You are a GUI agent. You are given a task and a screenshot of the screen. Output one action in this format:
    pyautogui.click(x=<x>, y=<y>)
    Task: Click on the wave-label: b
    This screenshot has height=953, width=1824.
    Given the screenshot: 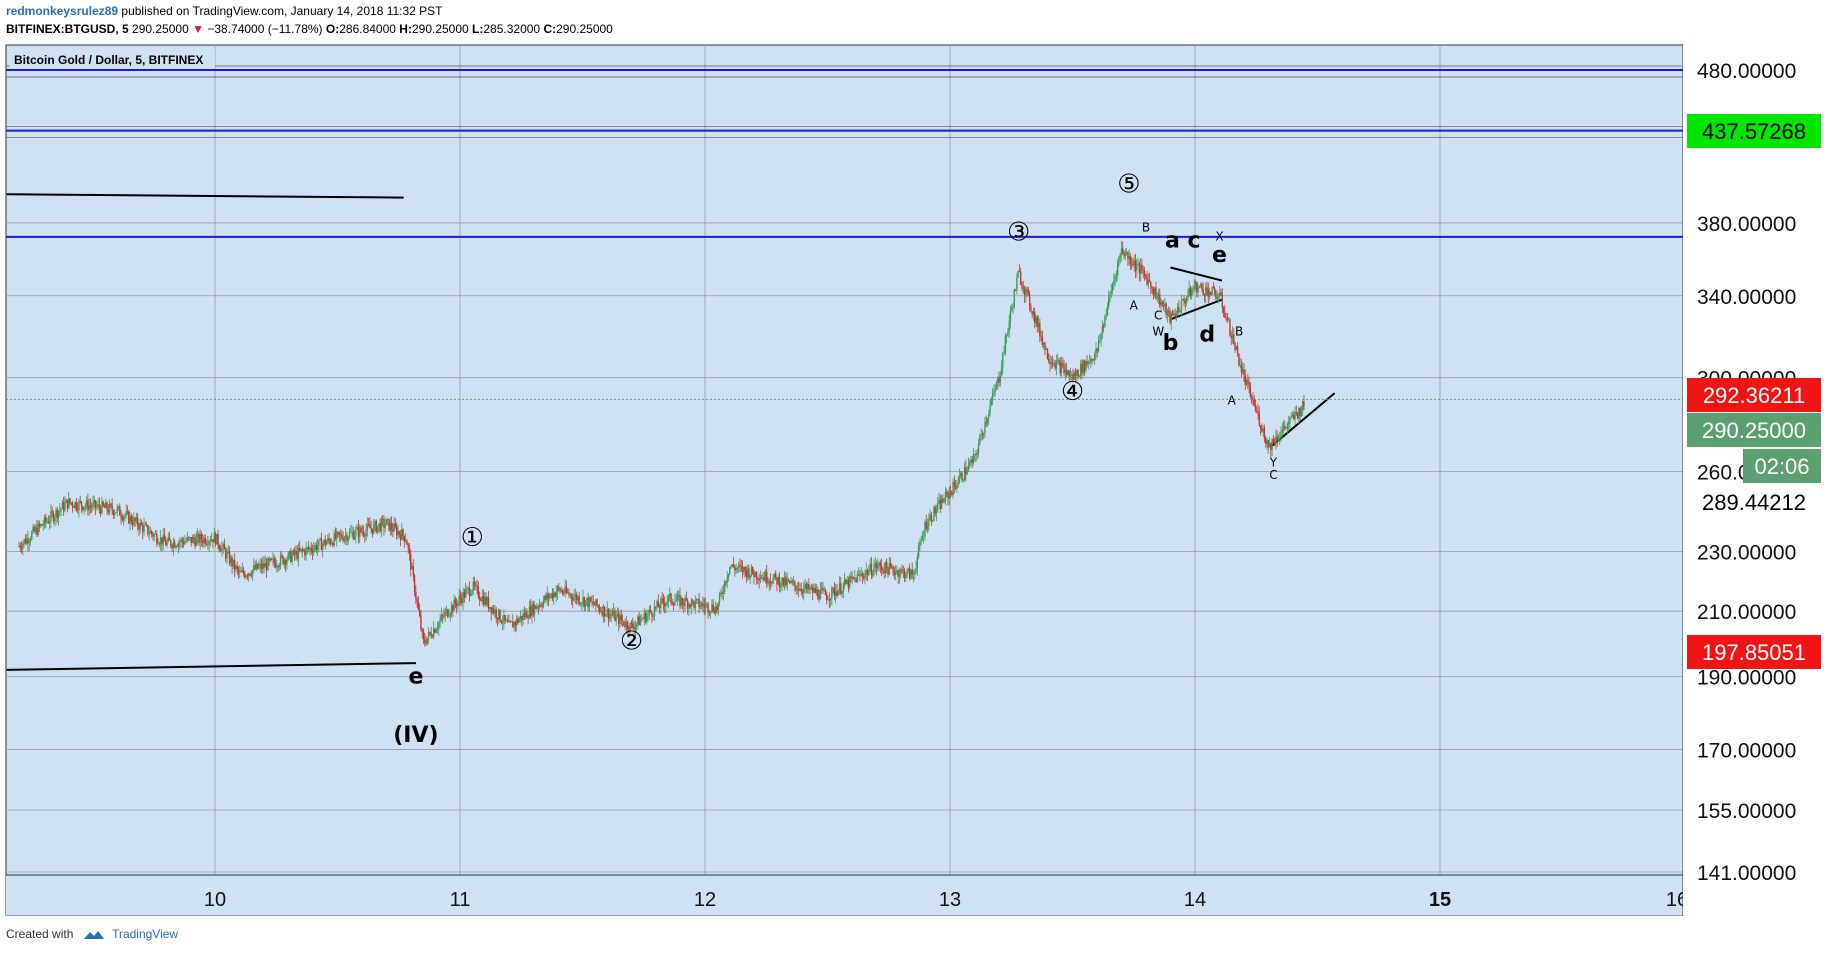 What is the action you would take?
    pyautogui.click(x=1171, y=343)
    